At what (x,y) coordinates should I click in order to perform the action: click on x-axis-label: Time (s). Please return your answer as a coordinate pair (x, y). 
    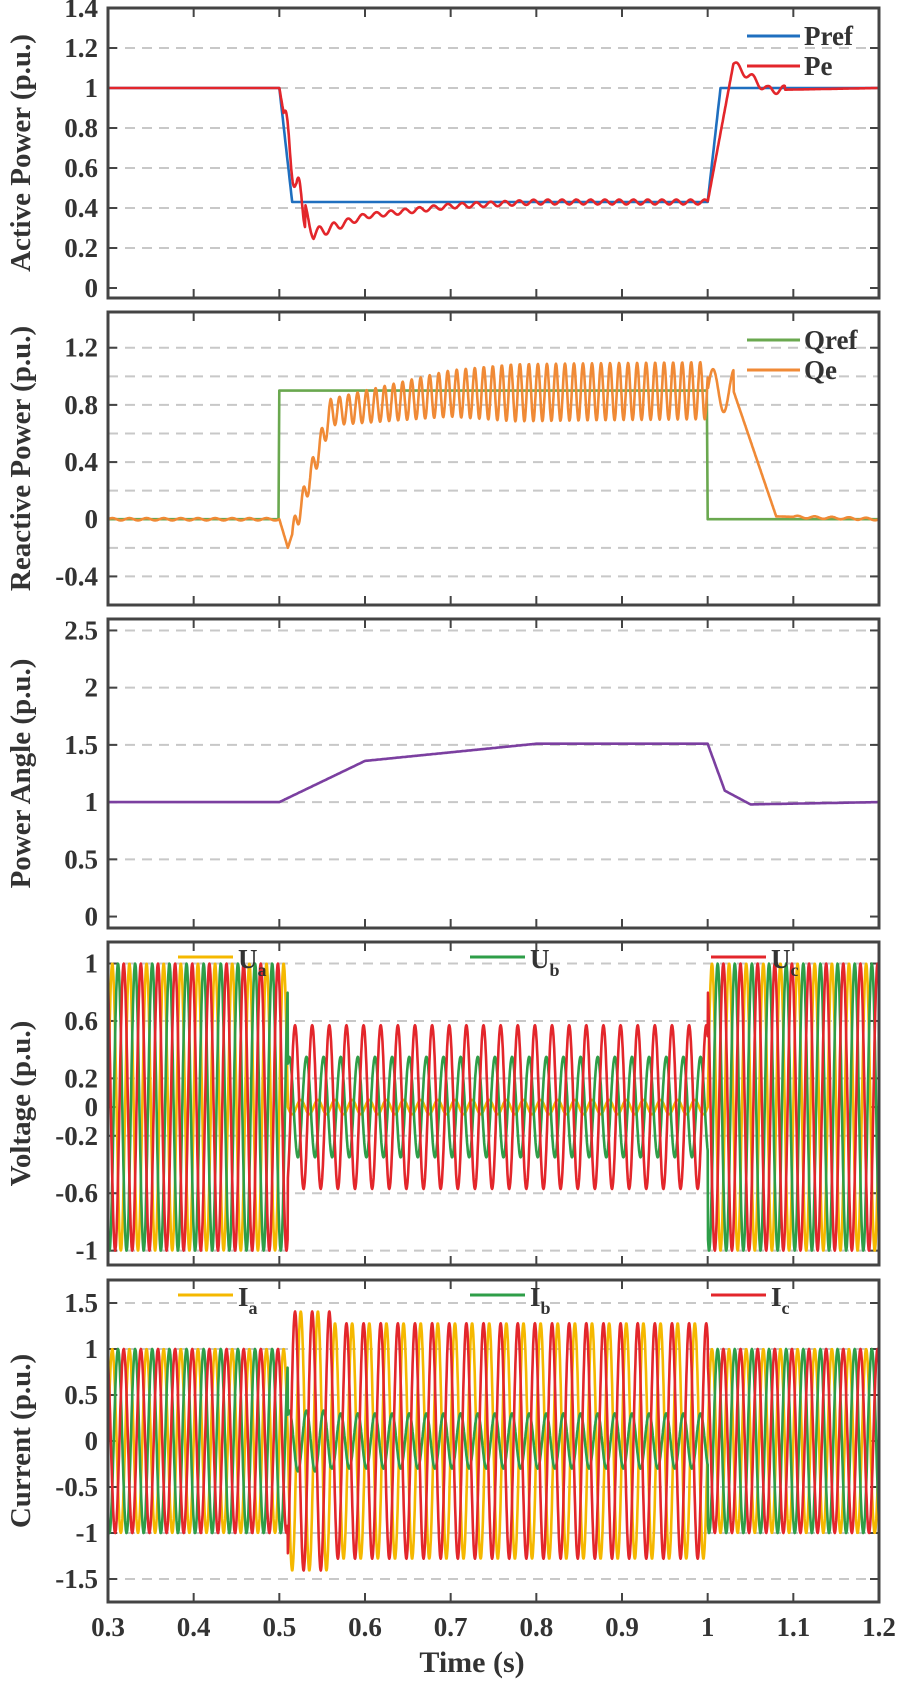
    Looking at the image, I should click on (471, 1662).